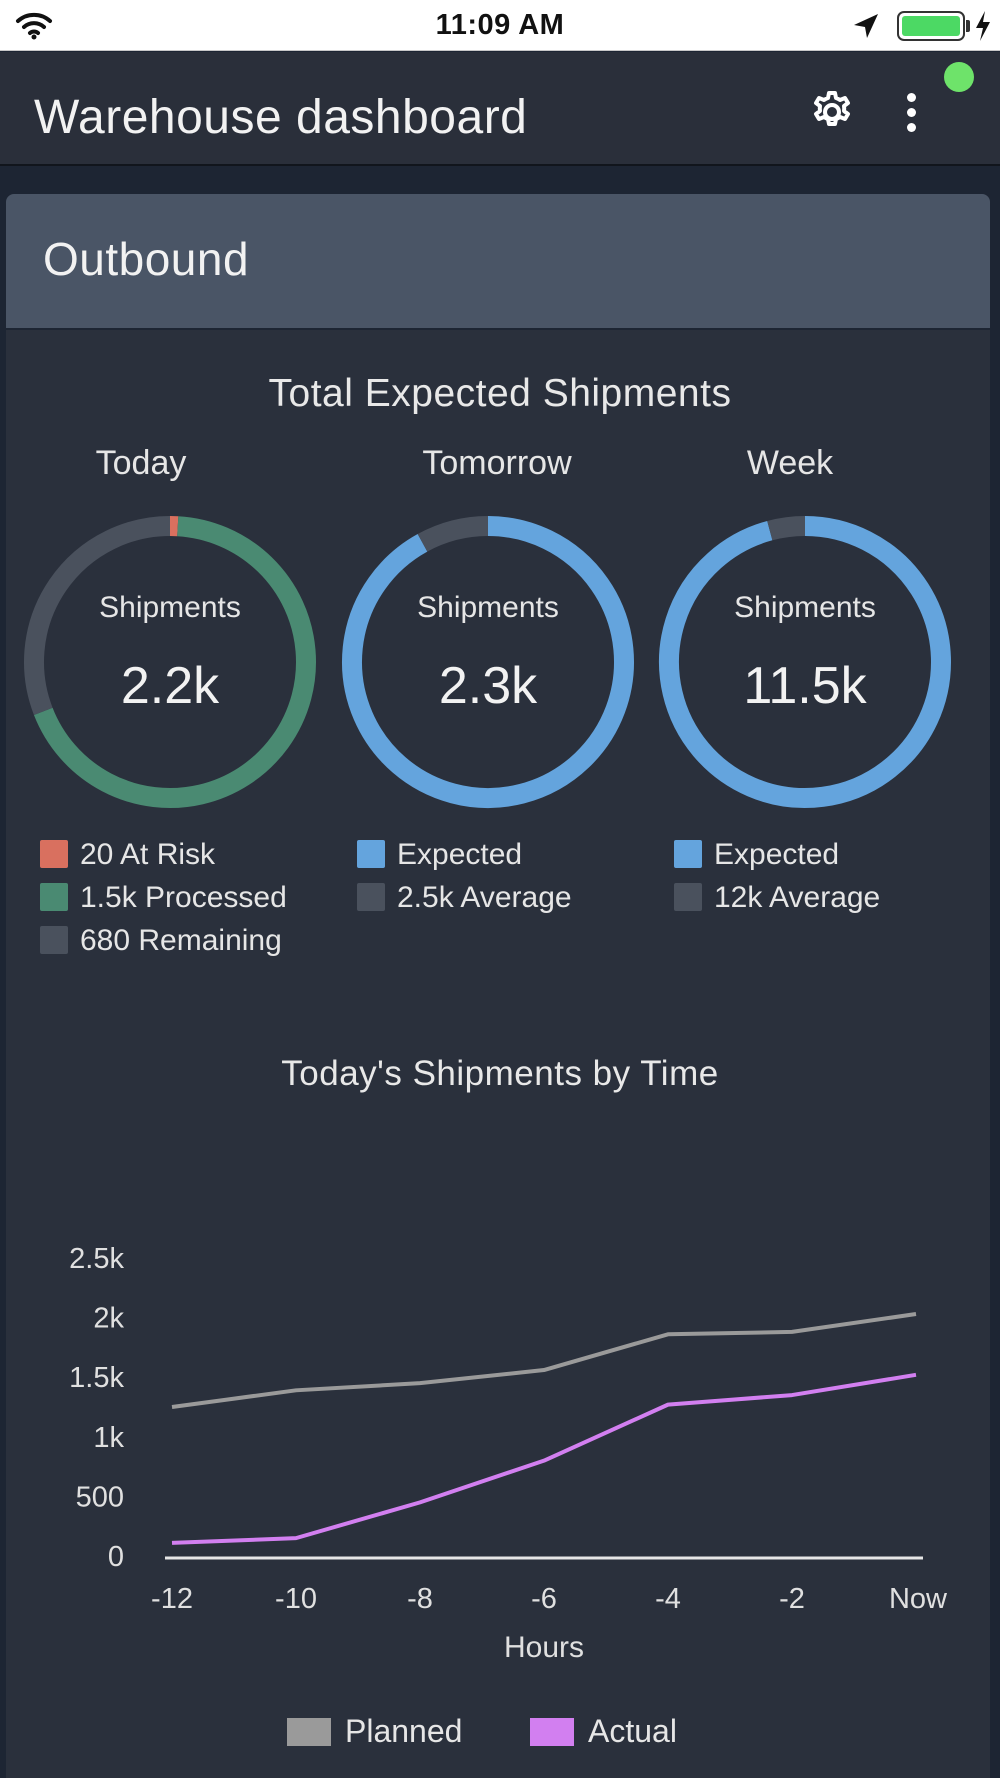  I want to click on legend-item-at-risk: 20 At Risk, so click(127, 855).